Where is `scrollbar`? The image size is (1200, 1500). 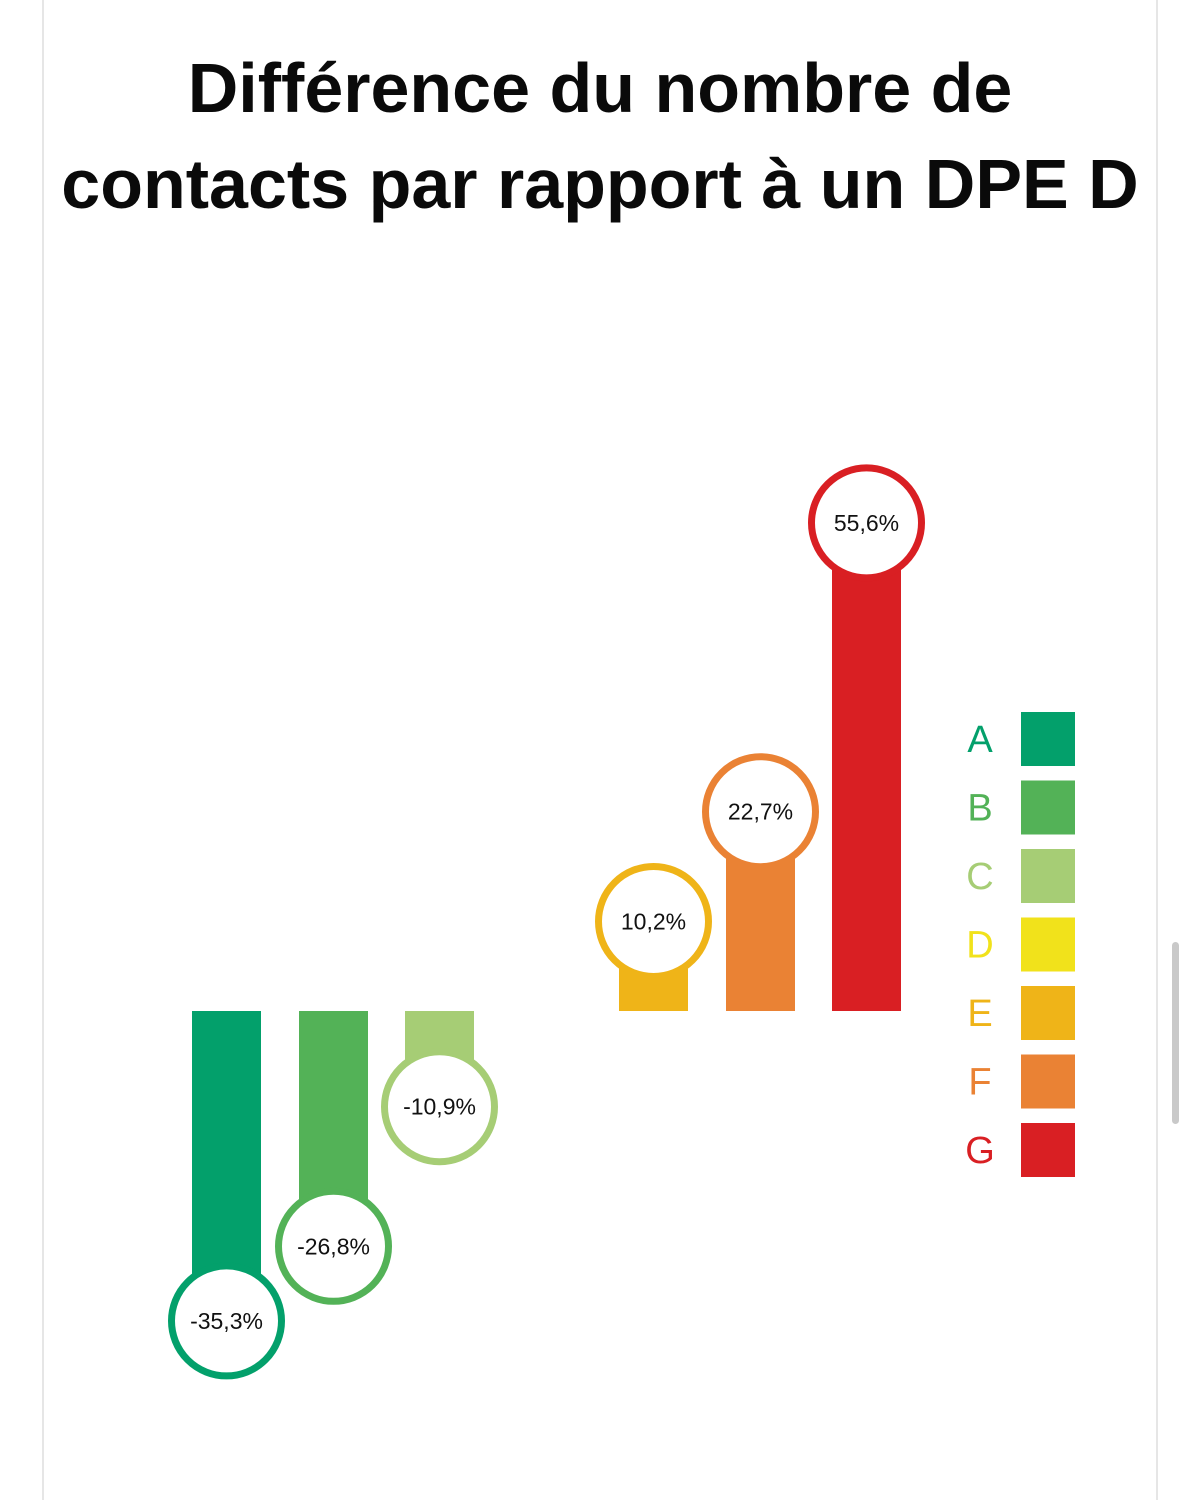 scrollbar is located at coordinates (1175, 1033).